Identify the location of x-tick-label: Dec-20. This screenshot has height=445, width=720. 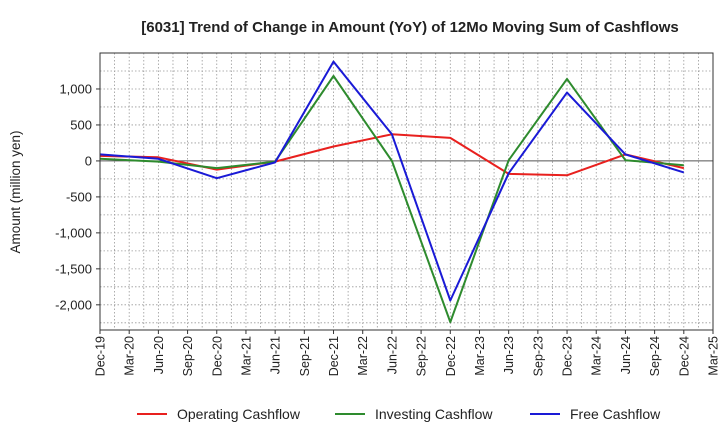
(217, 356).